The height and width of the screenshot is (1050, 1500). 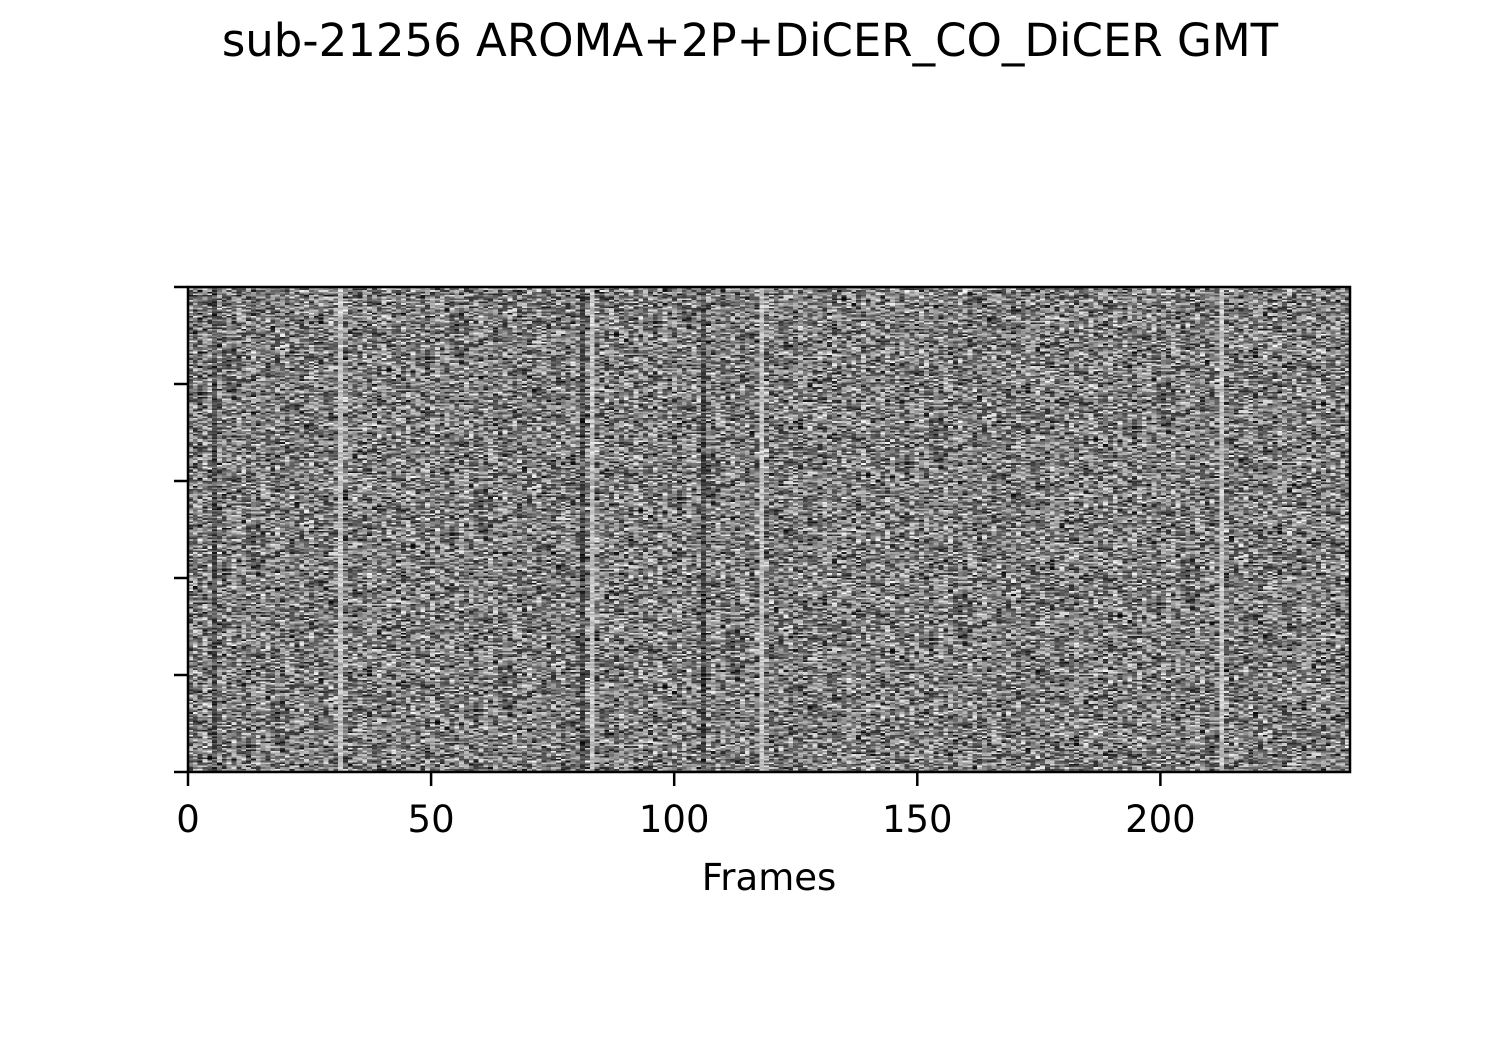 What do you see at coordinates (674, 819) in the screenshot?
I see `x-tick-label-2: 100` at bounding box center [674, 819].